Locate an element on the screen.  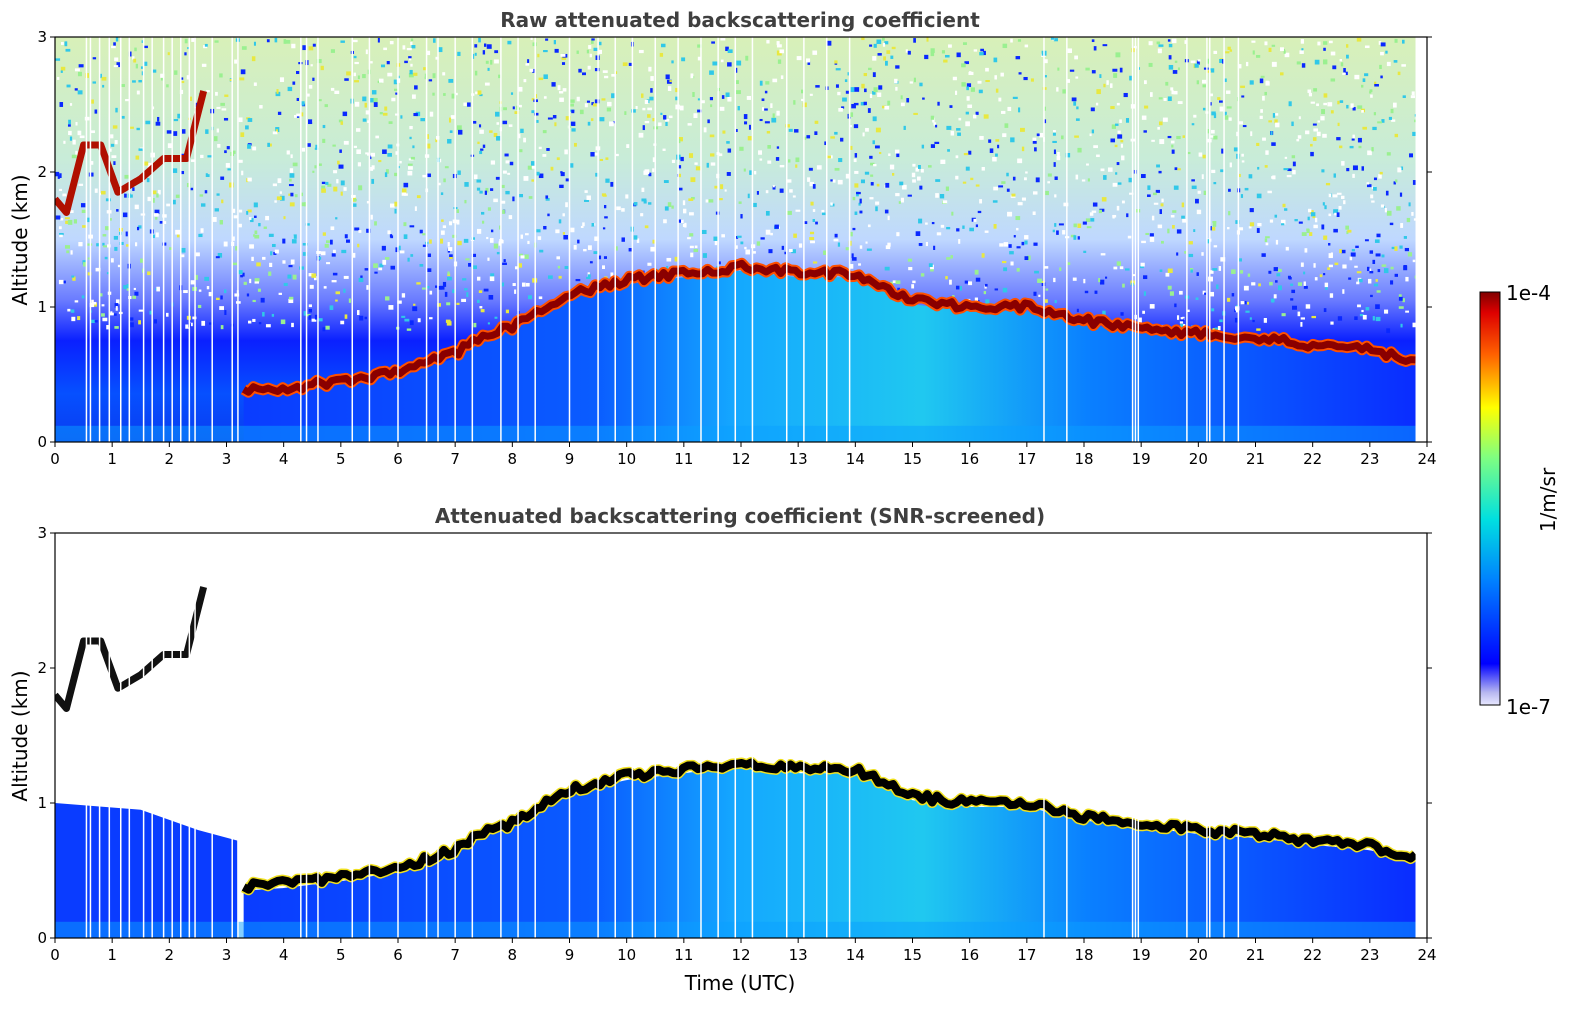
x-axis-label: Time (UTC) is located at coordinates (740, 983).